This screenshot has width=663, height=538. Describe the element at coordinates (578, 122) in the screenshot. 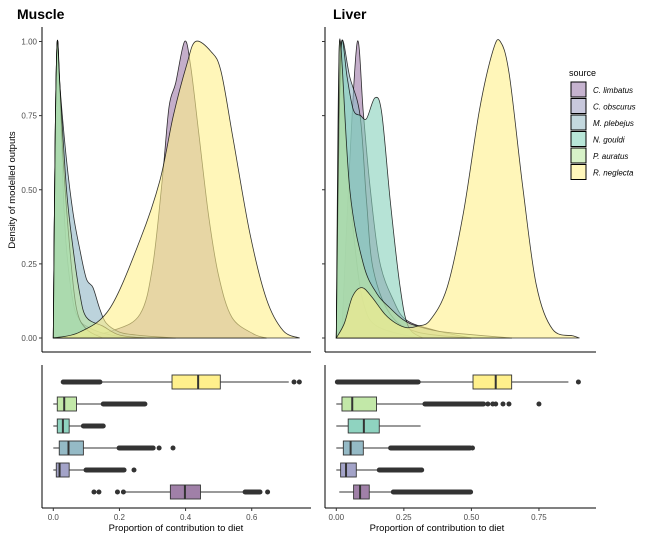

I see `legend-key-m-plebejus` at that location.